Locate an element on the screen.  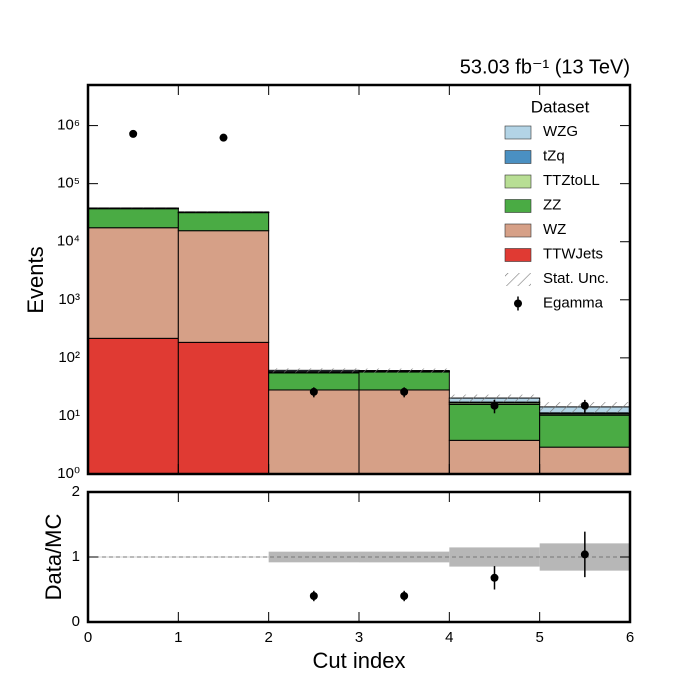
legend-title: Dataset is located at coordinates (560, 106).